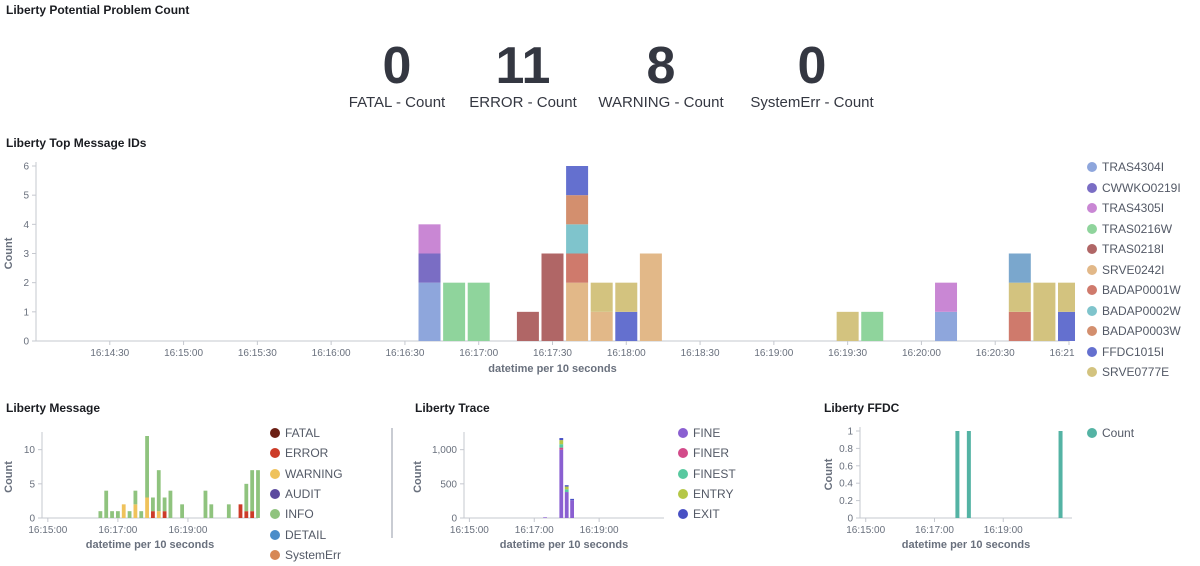 Image resolution: width=1200 pixels, height=566 pixels. Describe the element at coordinates (1133, 167) in the screenshot. I see `legend-label: TRAS4304I` at that location.